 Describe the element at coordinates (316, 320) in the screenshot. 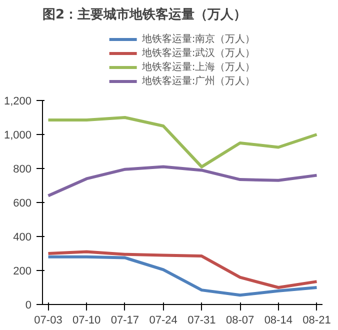

I see `x-tick-label: 08-21` at that location.